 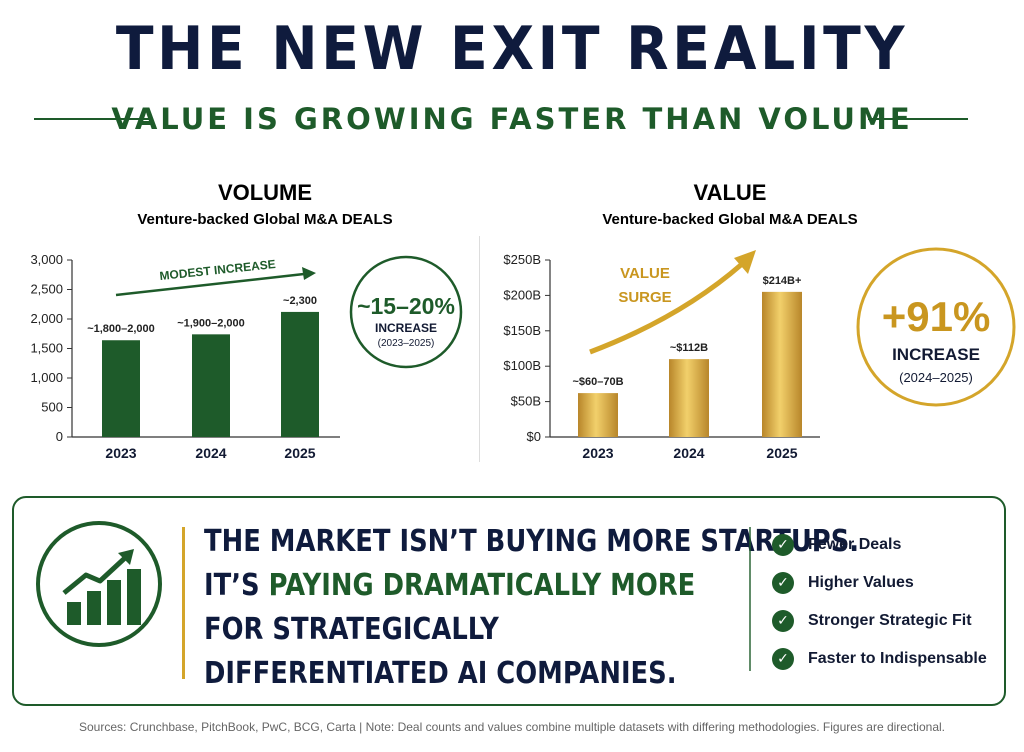 What do you see at coordinates (512, 49) in the screenshot?
I see `page-title: THE NEW EXIT REALITY` at bounding box center [512, 49].